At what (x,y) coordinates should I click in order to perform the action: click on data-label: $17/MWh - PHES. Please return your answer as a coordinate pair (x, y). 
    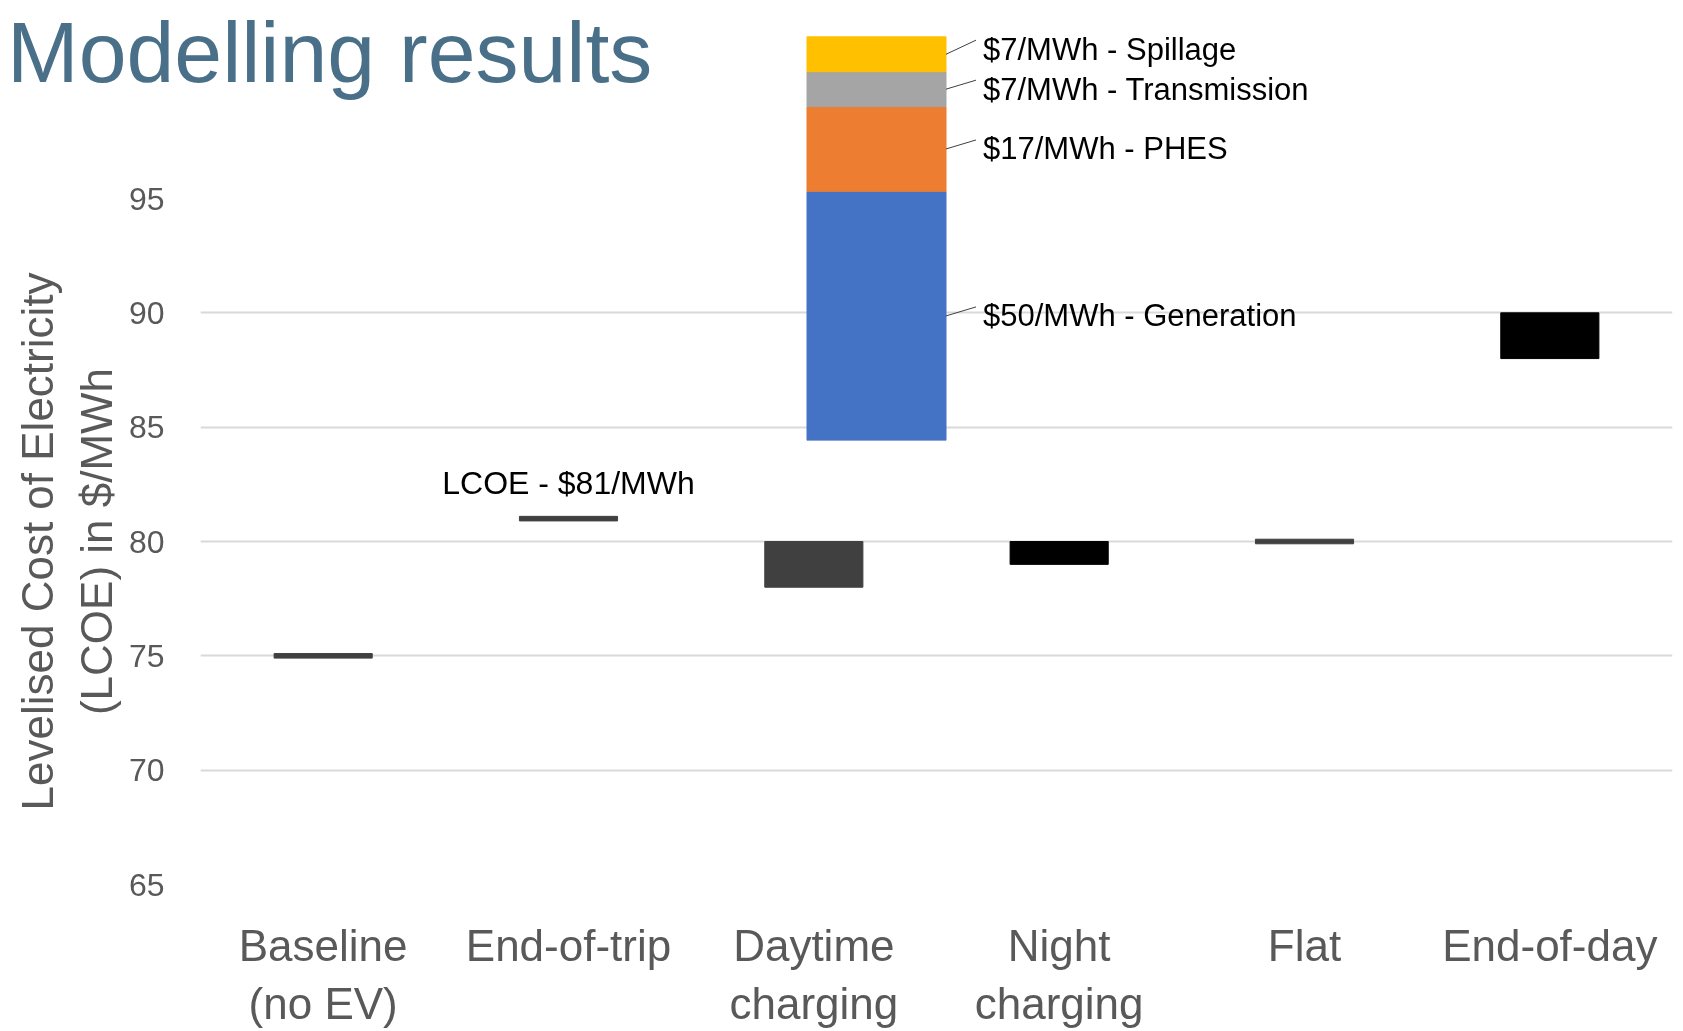
    Looking at the image, I should click on (1105, 149).